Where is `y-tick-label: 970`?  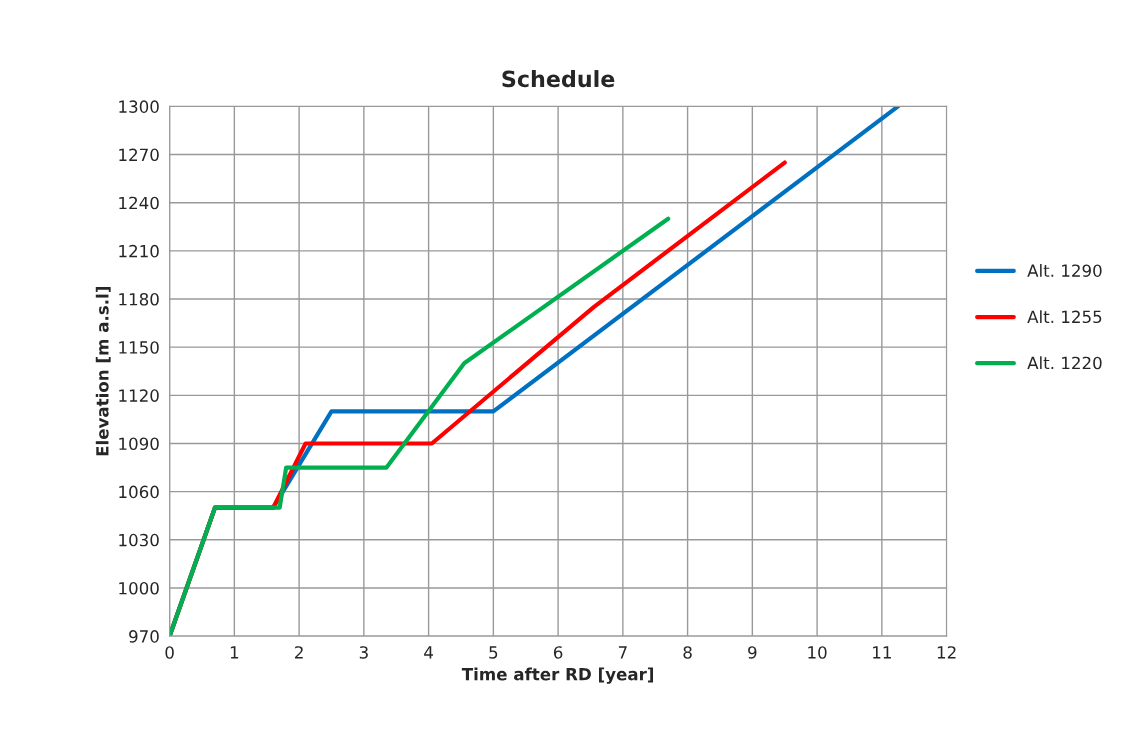
y-tick-label: 970 is located at coordinates (144, 636).